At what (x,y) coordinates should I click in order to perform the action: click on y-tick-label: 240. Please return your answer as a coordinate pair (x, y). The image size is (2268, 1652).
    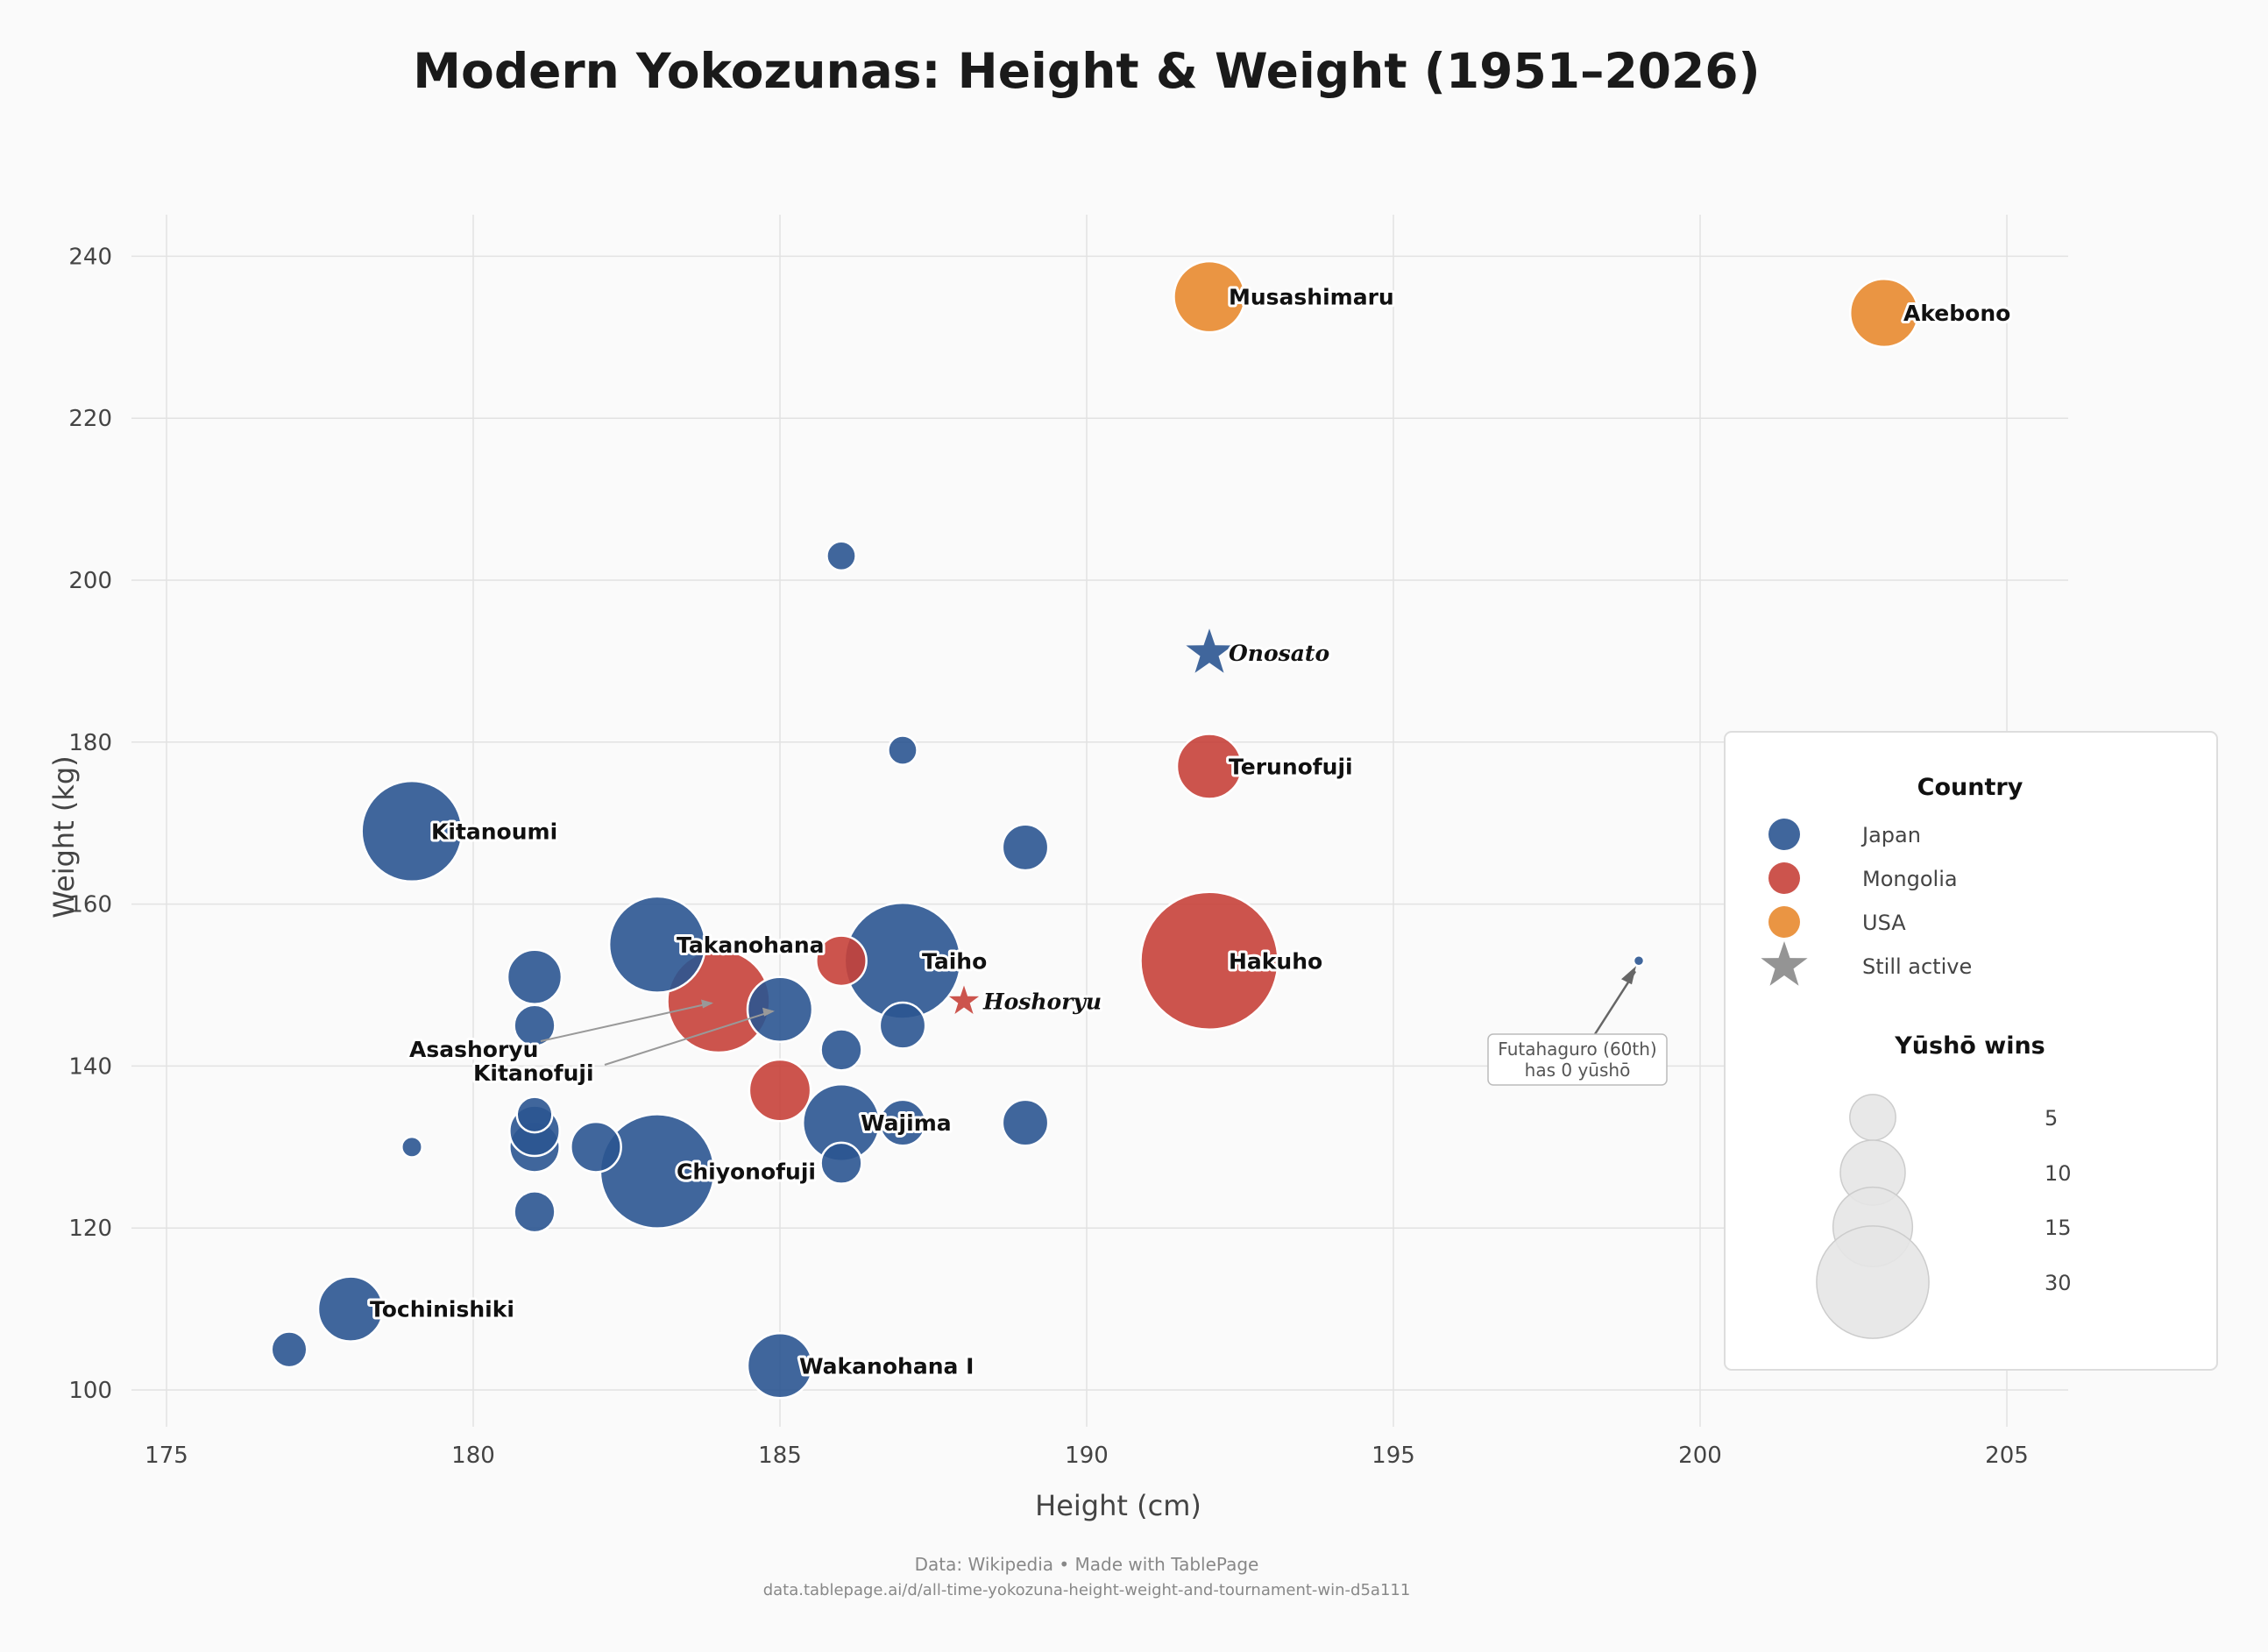
    Looking at the image, I should click on (90, 257).